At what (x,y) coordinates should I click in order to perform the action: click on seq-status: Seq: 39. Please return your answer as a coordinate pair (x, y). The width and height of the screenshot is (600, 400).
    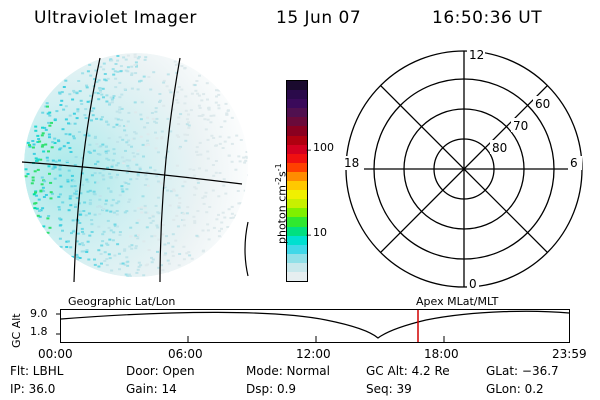
    Looking at the image, I should click on (389, 389).